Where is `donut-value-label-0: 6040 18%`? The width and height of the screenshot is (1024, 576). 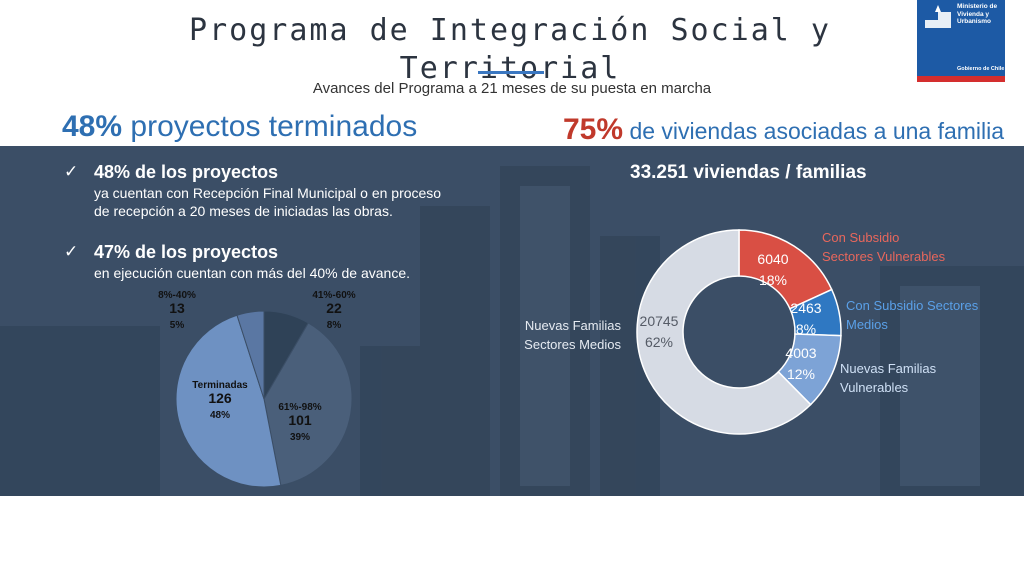
donut-value-label-0: 6040 18% is located at coordinates (772, 269).